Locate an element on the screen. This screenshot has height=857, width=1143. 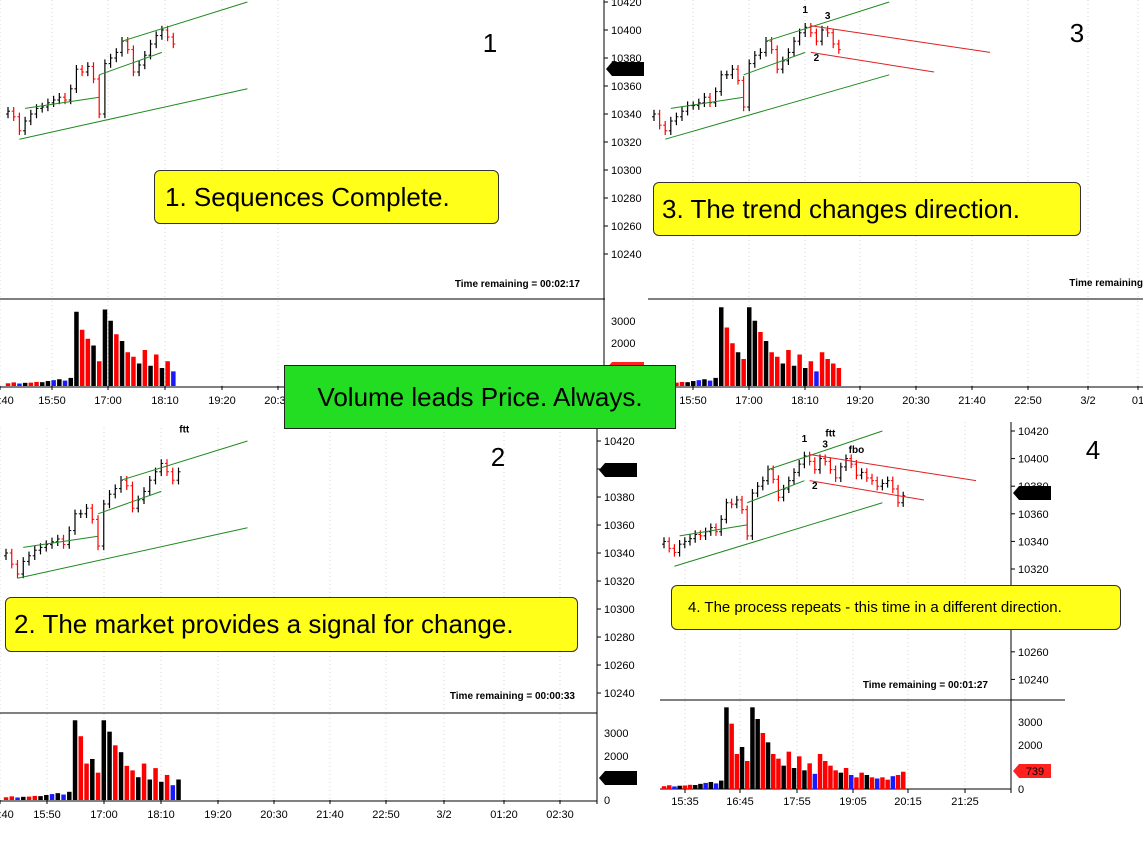
time-tick-label: 19:20 is located at coordinates (222, 401).